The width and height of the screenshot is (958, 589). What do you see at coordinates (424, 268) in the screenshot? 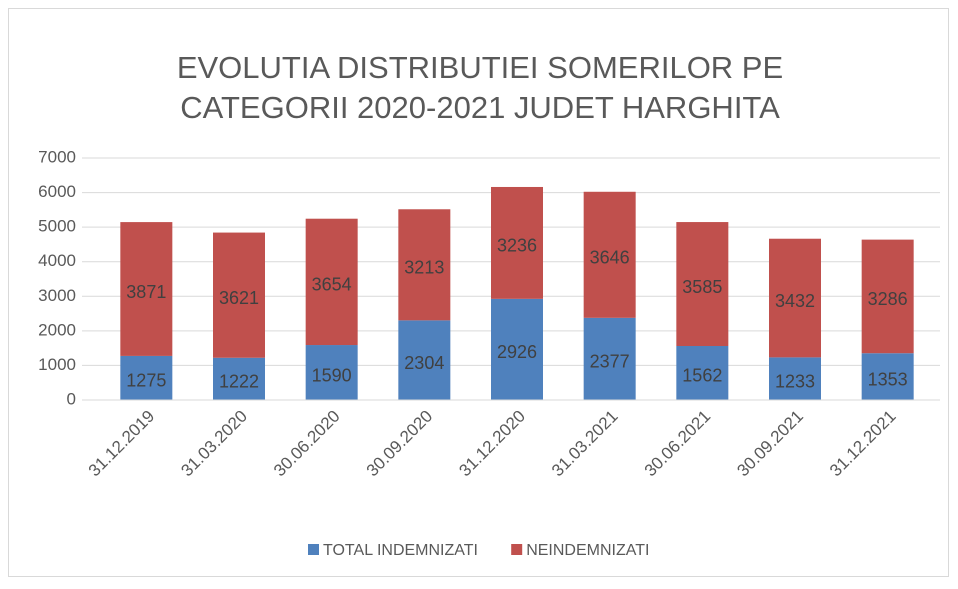
I see `data-label: 3213` at bounding box center [424, 268].